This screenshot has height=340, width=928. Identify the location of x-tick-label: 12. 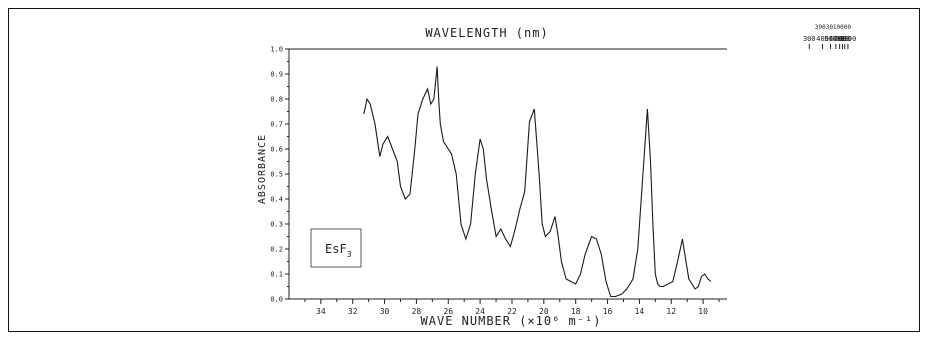
(671, 311).